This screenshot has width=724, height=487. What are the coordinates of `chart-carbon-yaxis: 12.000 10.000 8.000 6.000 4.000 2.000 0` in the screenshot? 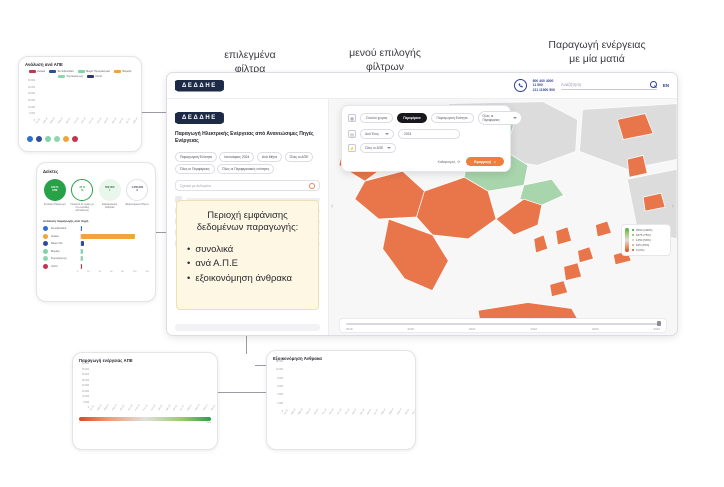 It's located at (278, 387).